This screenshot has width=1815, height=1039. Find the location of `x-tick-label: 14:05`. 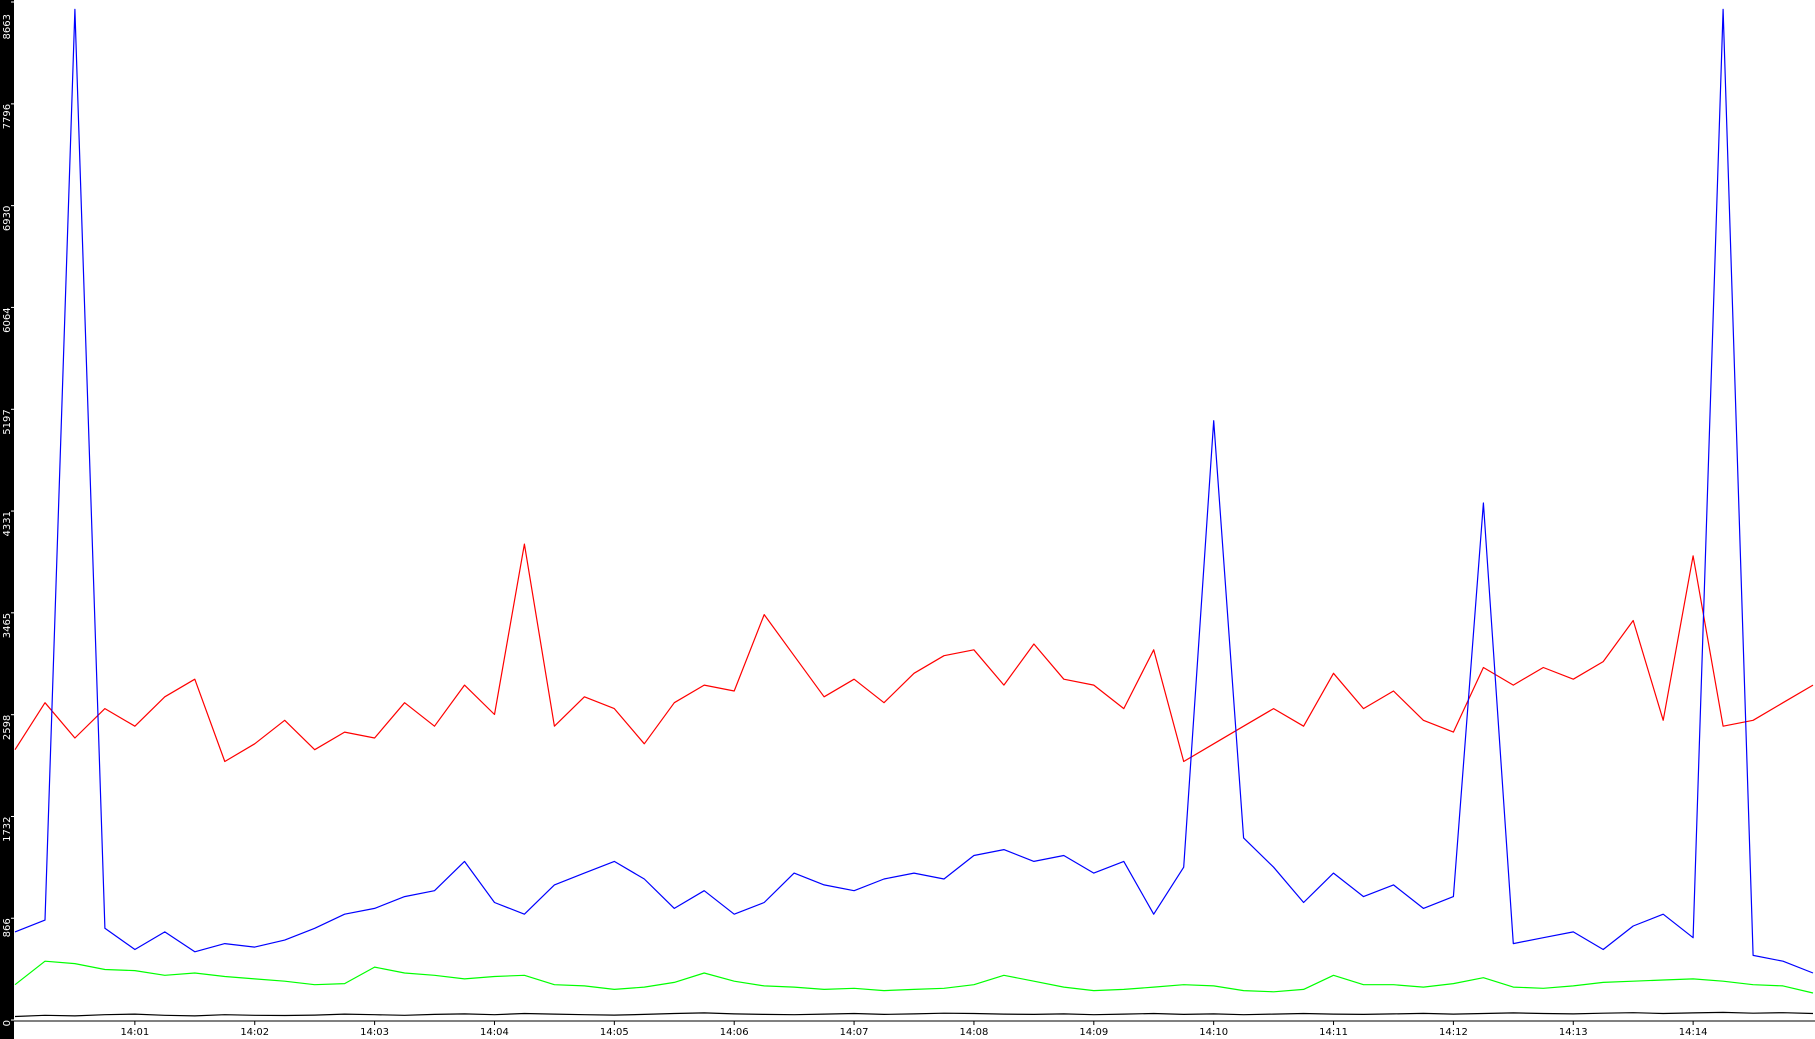

x-tick-label: 14:05 is located at coordinates (614, 1032).